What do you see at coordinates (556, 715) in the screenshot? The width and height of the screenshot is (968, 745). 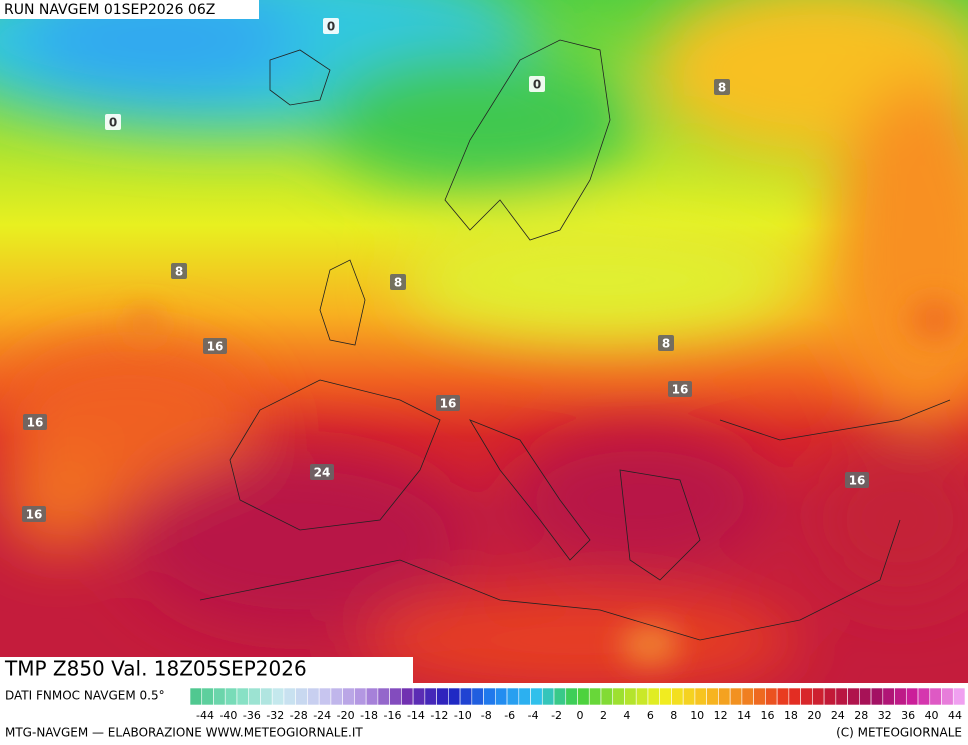 I see `colorbar-label: -2` at bounding box center [556, 715].